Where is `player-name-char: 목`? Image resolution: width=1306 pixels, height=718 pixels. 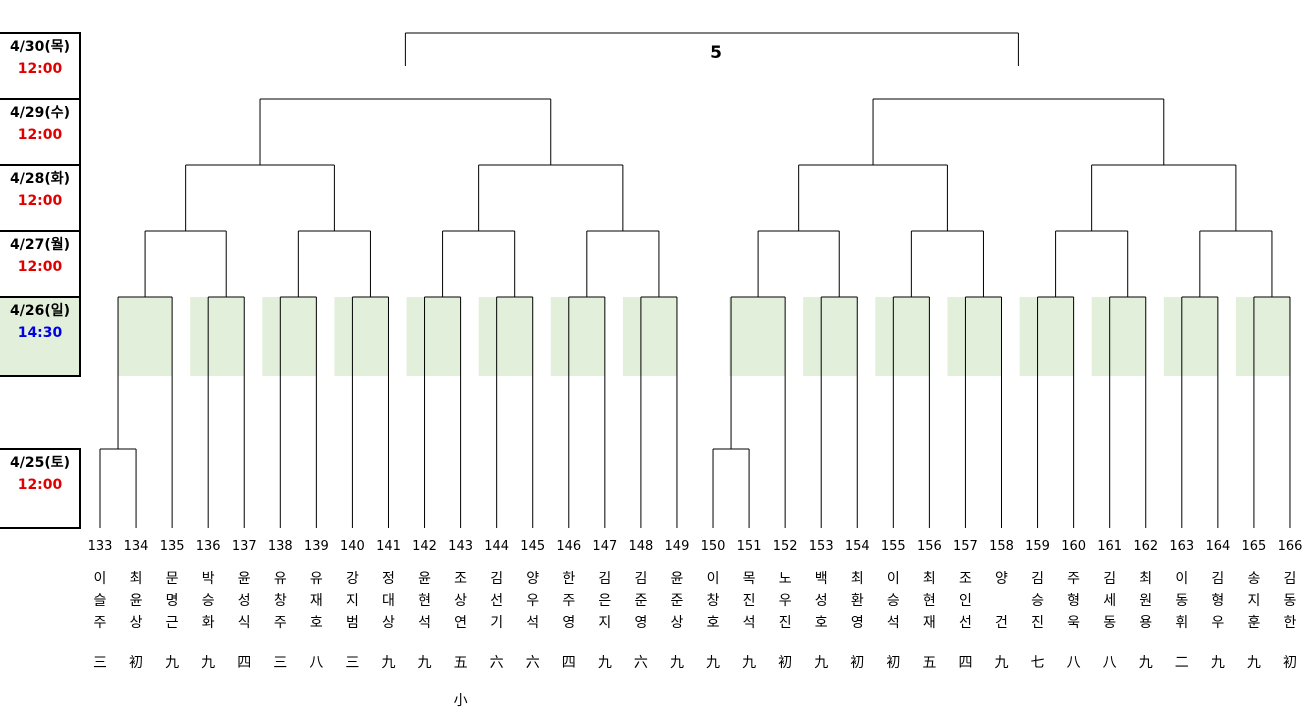
player-name-char: 목 is located at coordinates (749, 579).